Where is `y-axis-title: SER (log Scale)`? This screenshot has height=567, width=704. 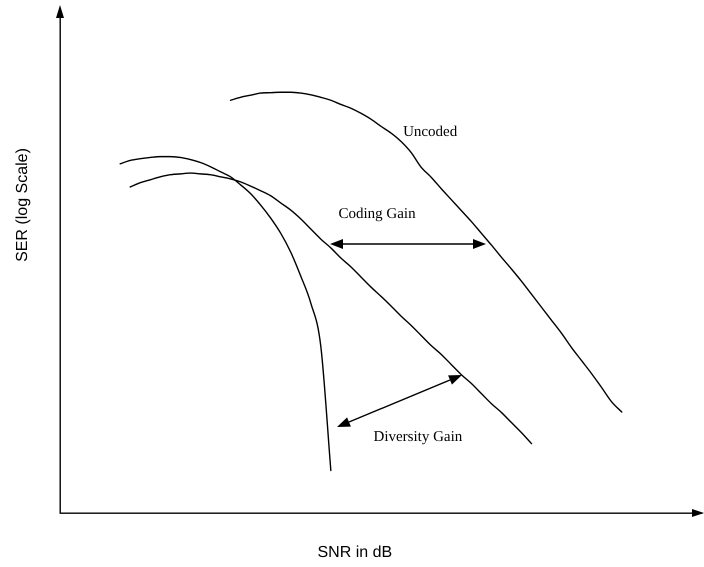
y-axis-title: SER (log Scale) is located at coordinates (23, 205).